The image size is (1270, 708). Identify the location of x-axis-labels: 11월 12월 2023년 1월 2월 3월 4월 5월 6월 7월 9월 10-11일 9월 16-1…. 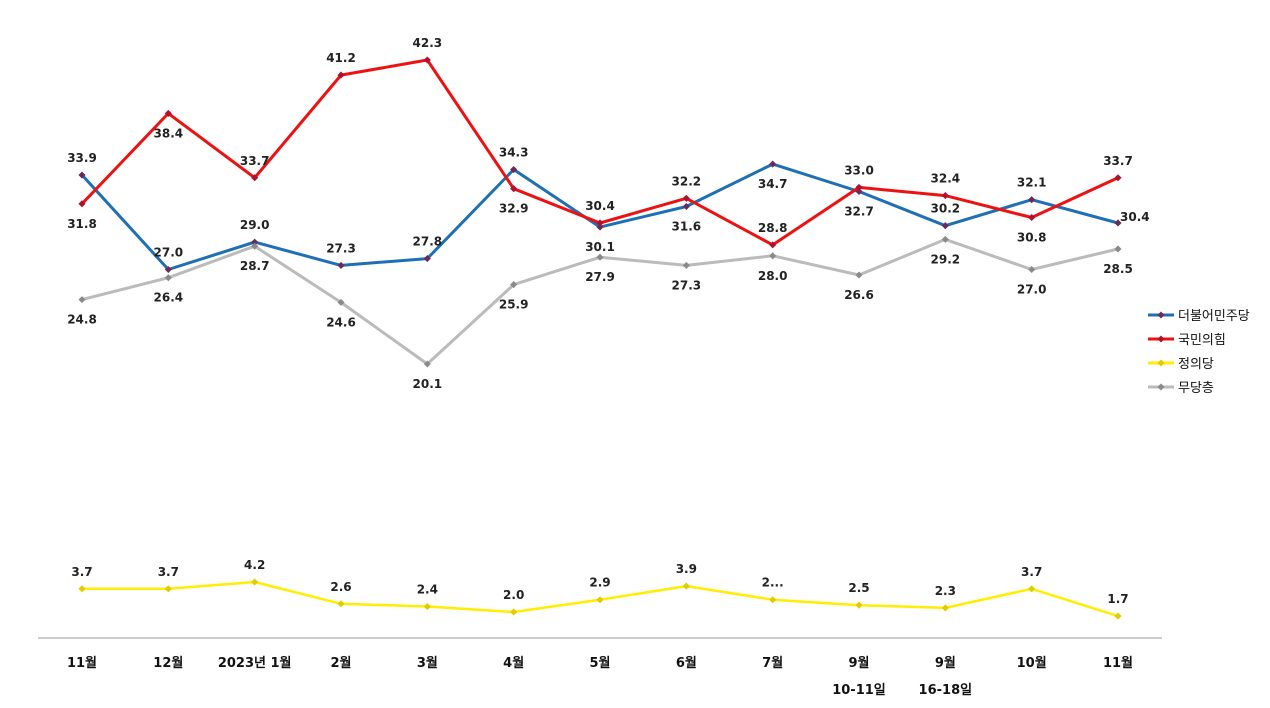
(600, 676).